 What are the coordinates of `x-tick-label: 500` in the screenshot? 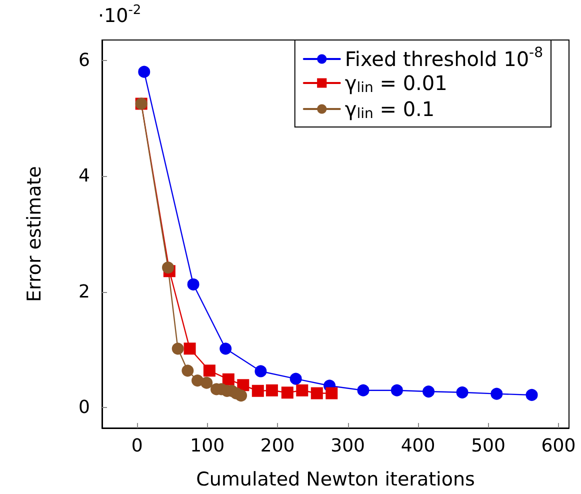 It's located at (488, 446).